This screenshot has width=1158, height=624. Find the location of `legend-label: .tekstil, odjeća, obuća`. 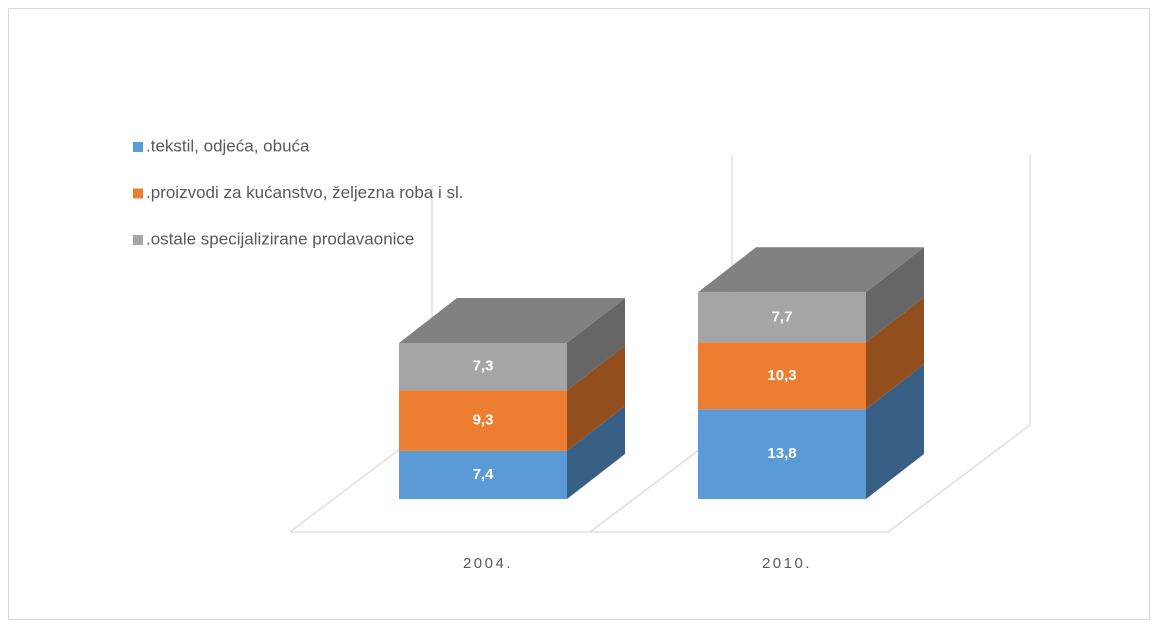

legend-label: .tekstil, odjeća, obuća is located at coordinates (228, 145).